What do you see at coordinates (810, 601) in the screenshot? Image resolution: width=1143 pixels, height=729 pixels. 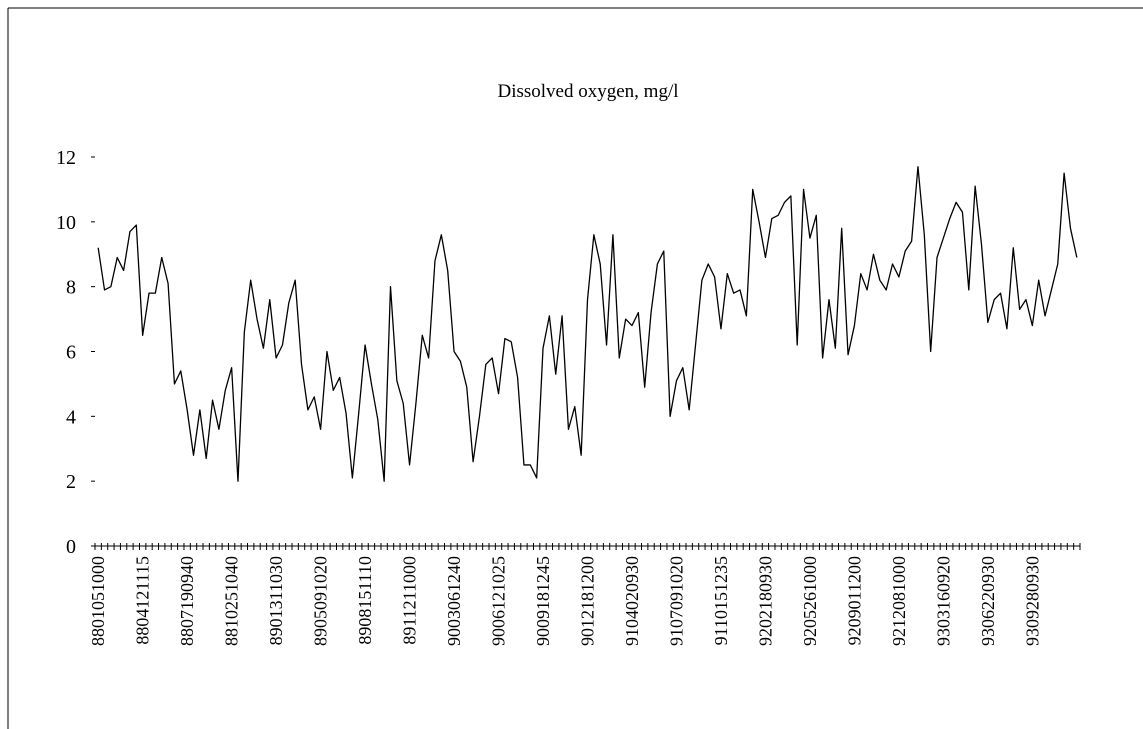 I see `x-tick-label: 9205261000` at bounding box center [810, 601].